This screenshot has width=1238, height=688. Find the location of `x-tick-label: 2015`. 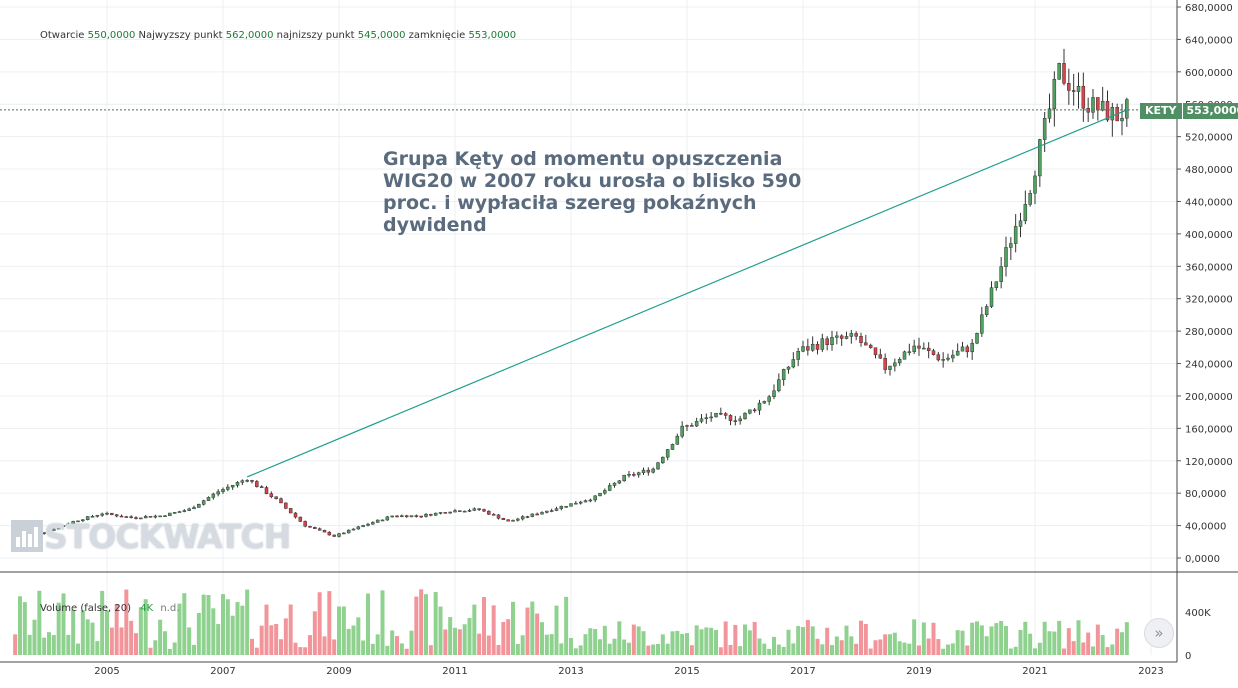

x-tick-label: 2015 is located at coordinates (686, 671).